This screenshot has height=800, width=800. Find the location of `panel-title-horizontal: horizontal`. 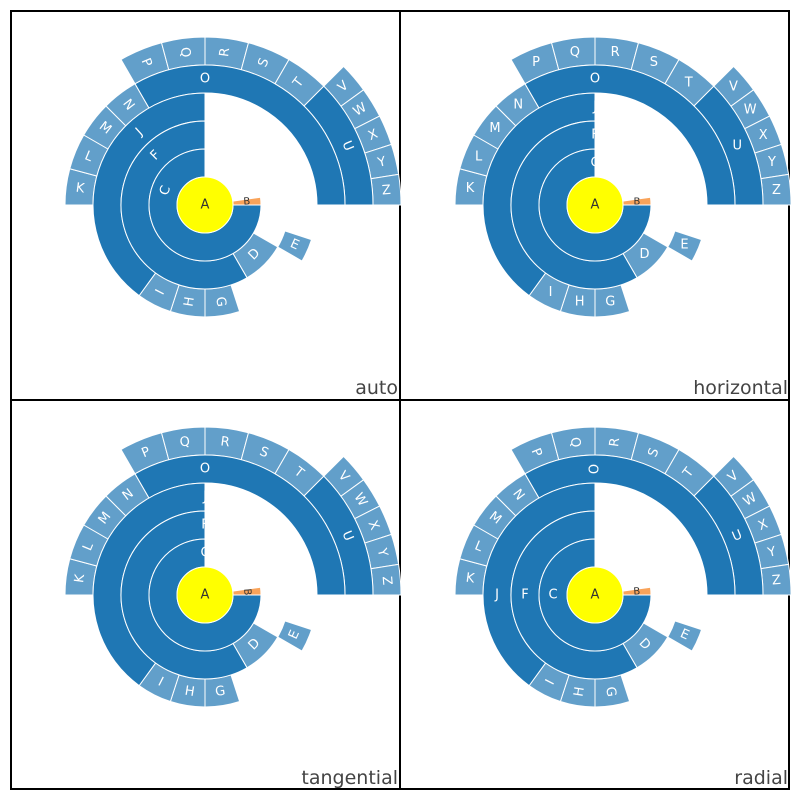

panel-title-horizontal: horizontal is located at coordinates (740, 388).